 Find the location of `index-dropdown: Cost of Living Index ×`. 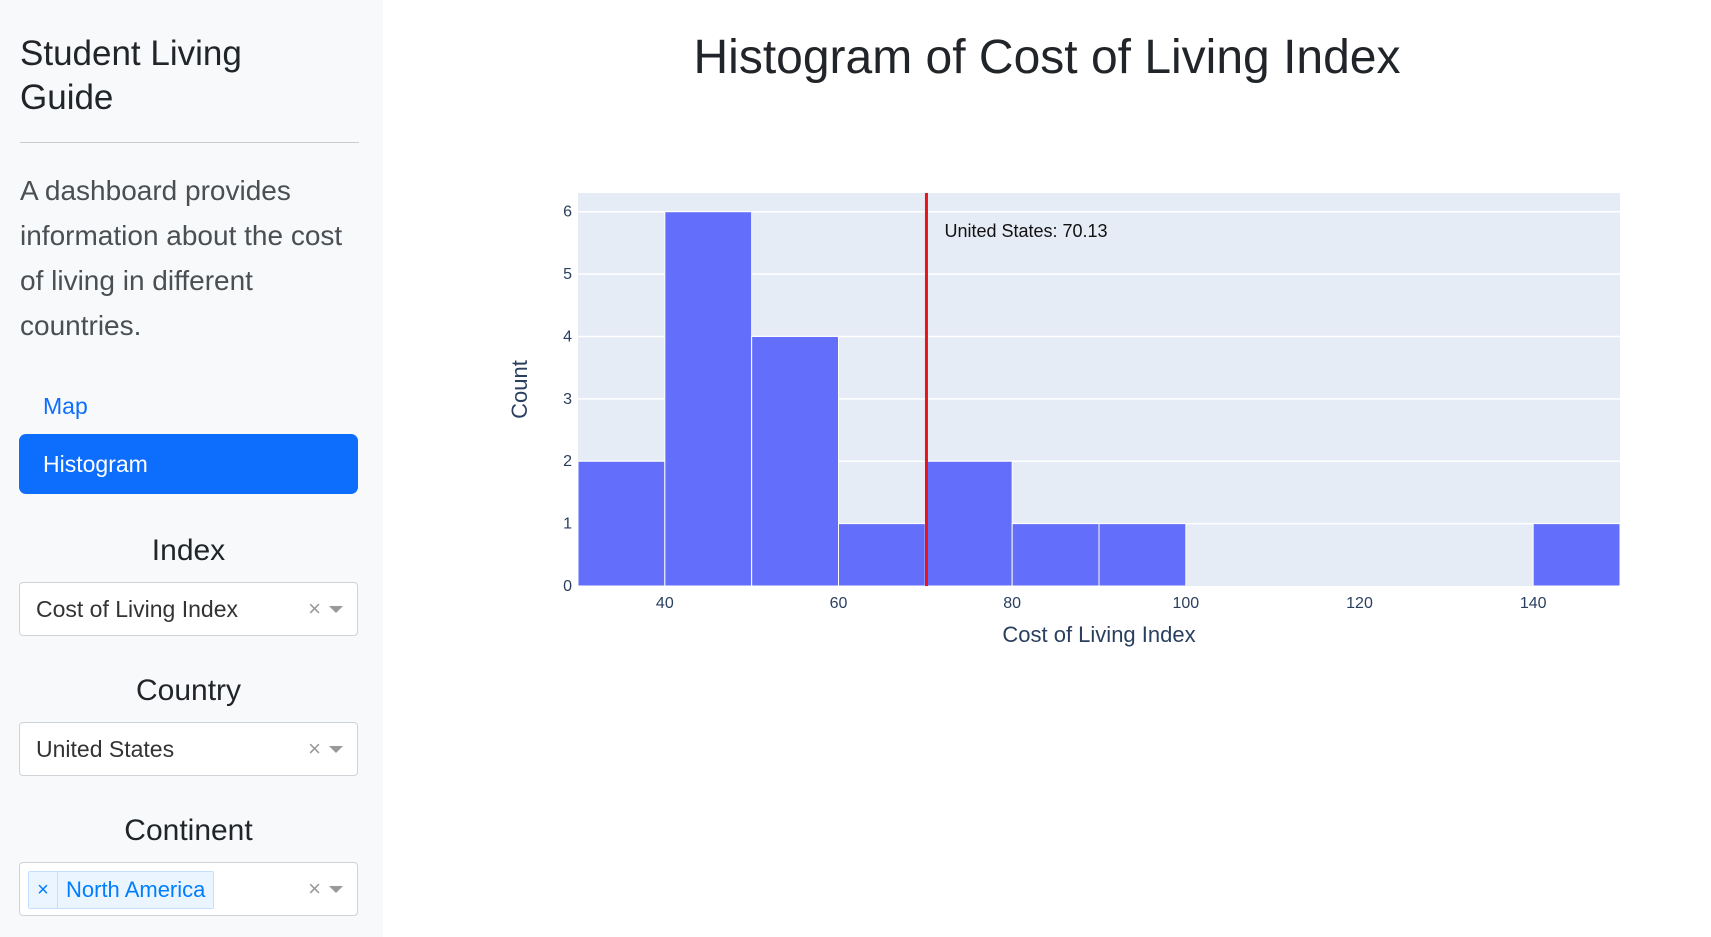

index-dropdown: Cost of Living Index × is located at coordinates (188, 609).